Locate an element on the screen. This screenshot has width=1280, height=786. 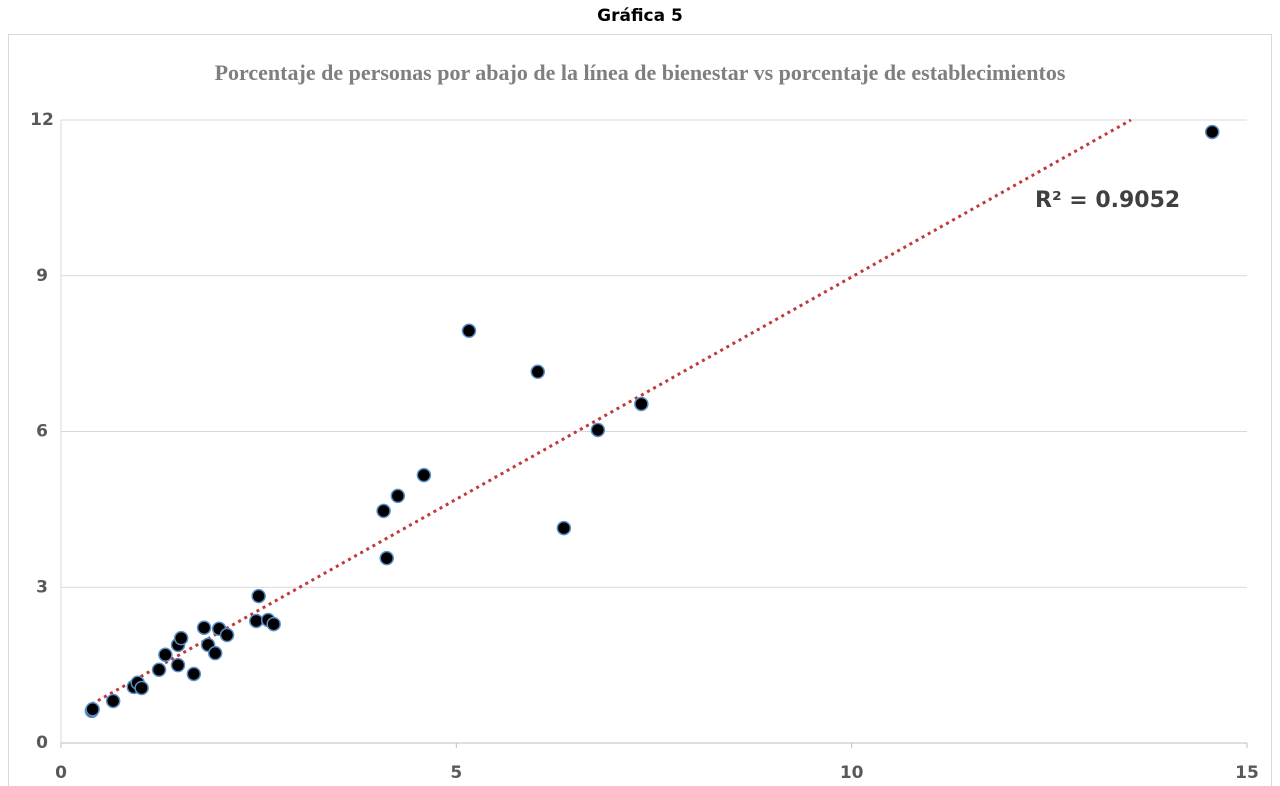
x-tick-label: 15 is located at coordinates (1247, 773).